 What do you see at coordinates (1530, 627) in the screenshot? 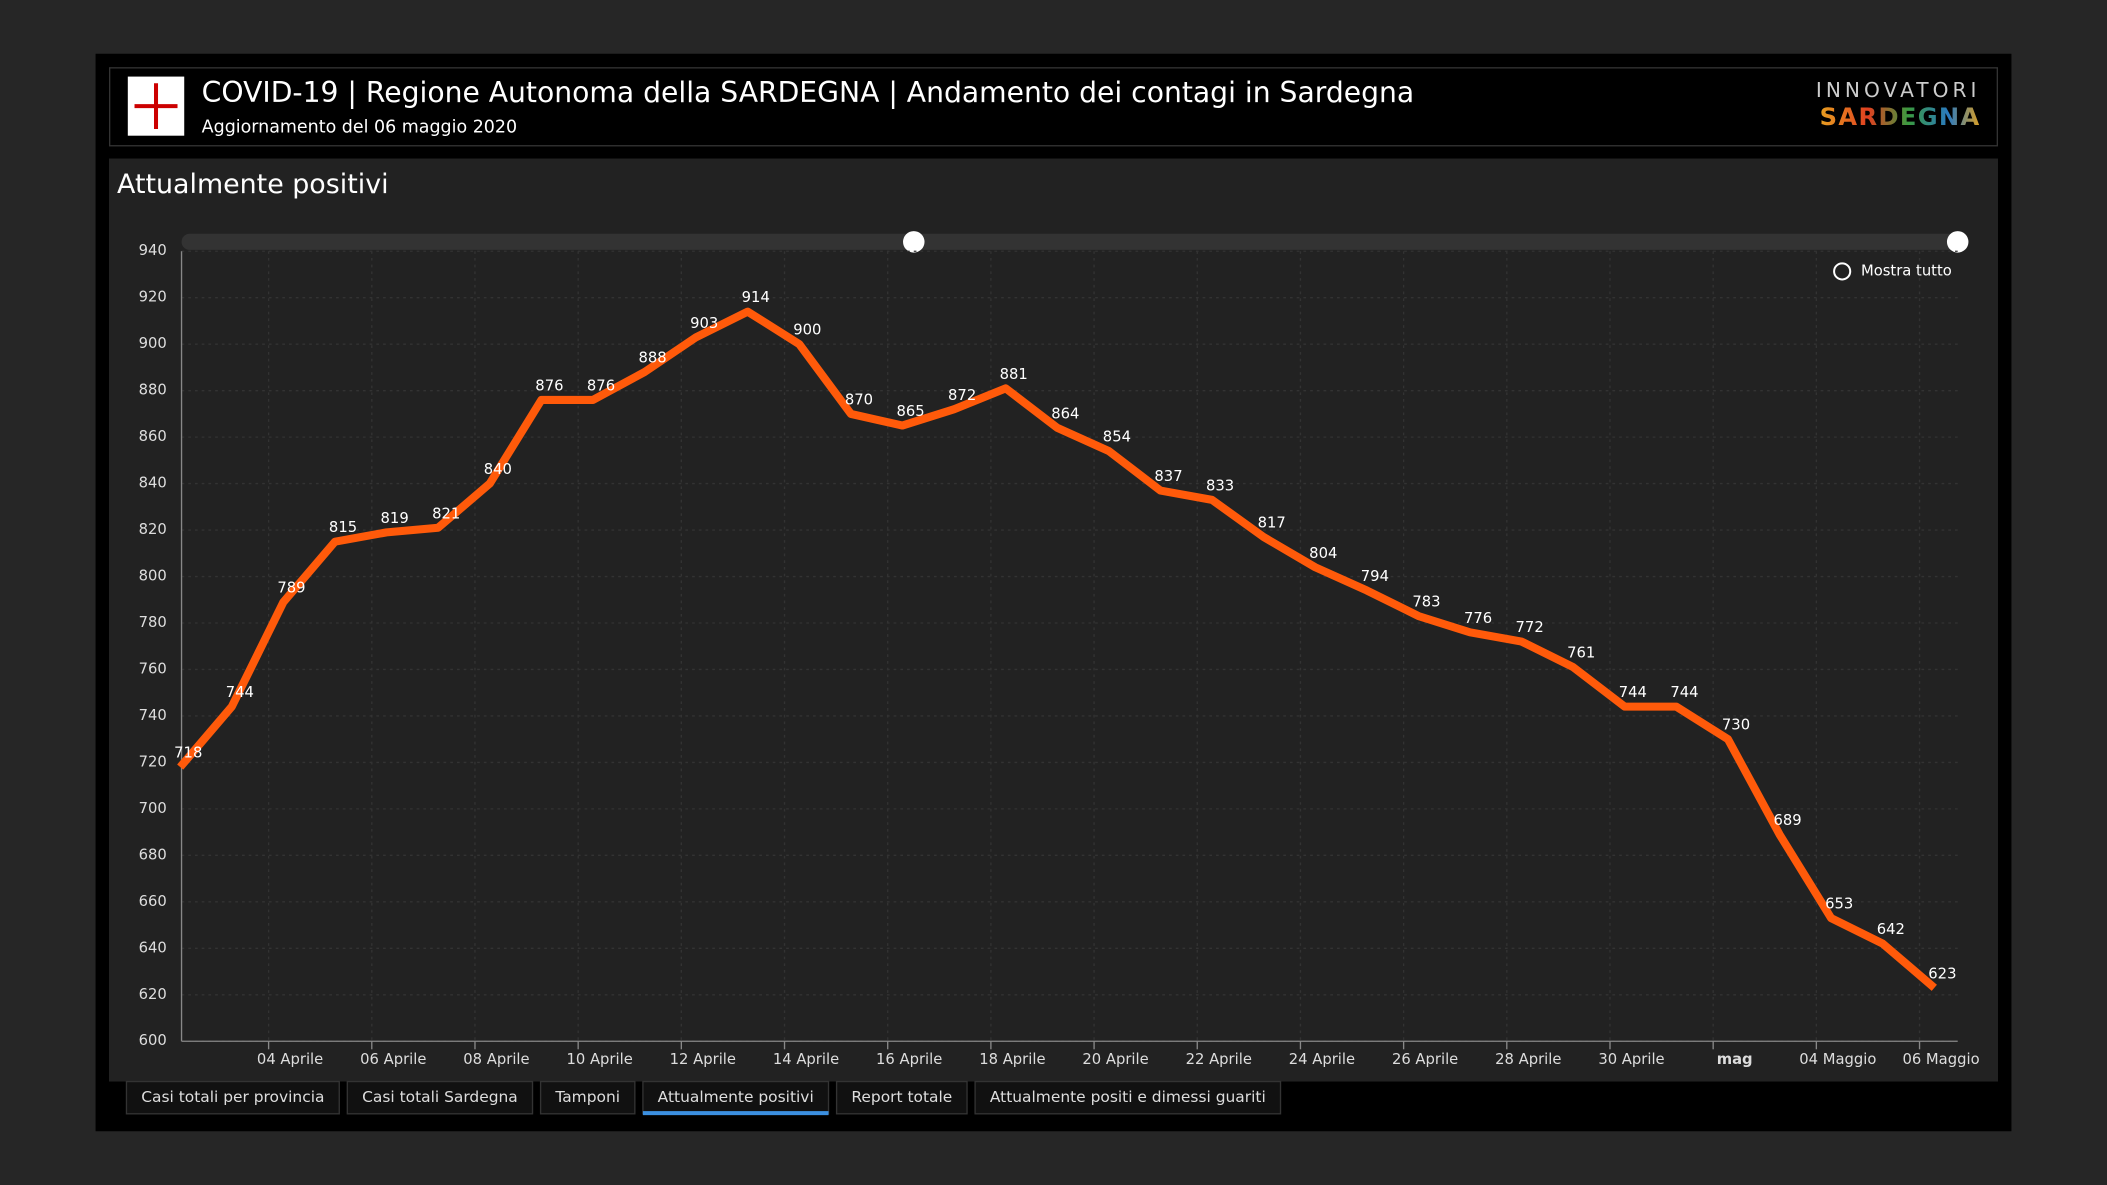
I see `data-label: 772` at bounding box center [1530, 627].